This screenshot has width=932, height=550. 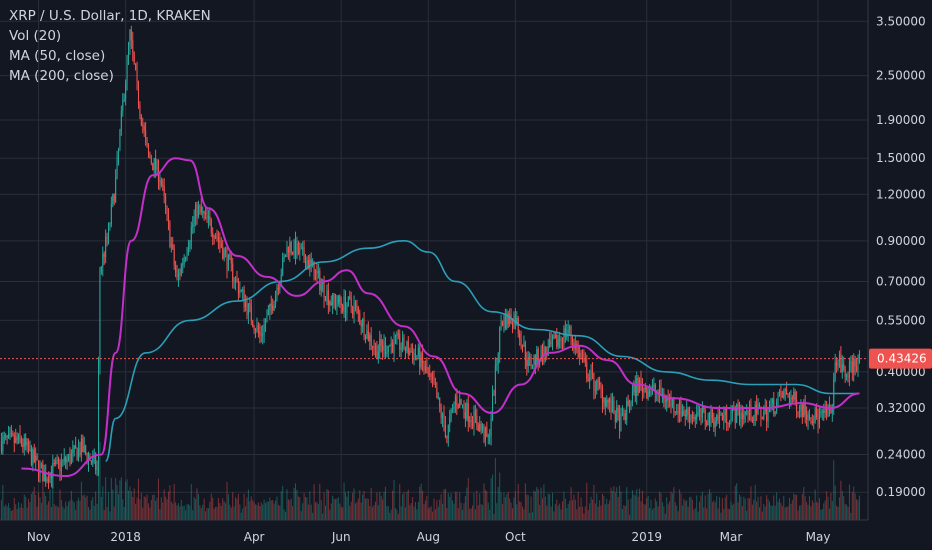 What do you see at coordinates (61, 76) in the screenshot?
I see `legend-ma200: MA (200, close)` at bounding box center [61, 76].